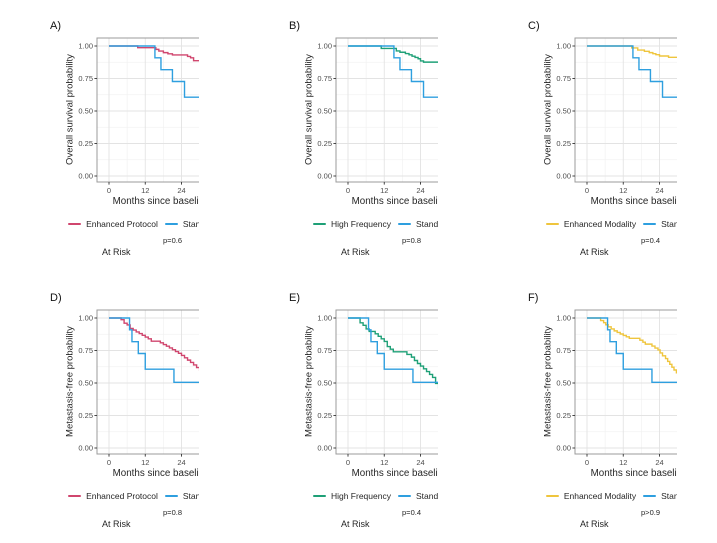 The height and width of the screenshot is (543, 717). I want to click on panel-letter: B), so click(294, 26).